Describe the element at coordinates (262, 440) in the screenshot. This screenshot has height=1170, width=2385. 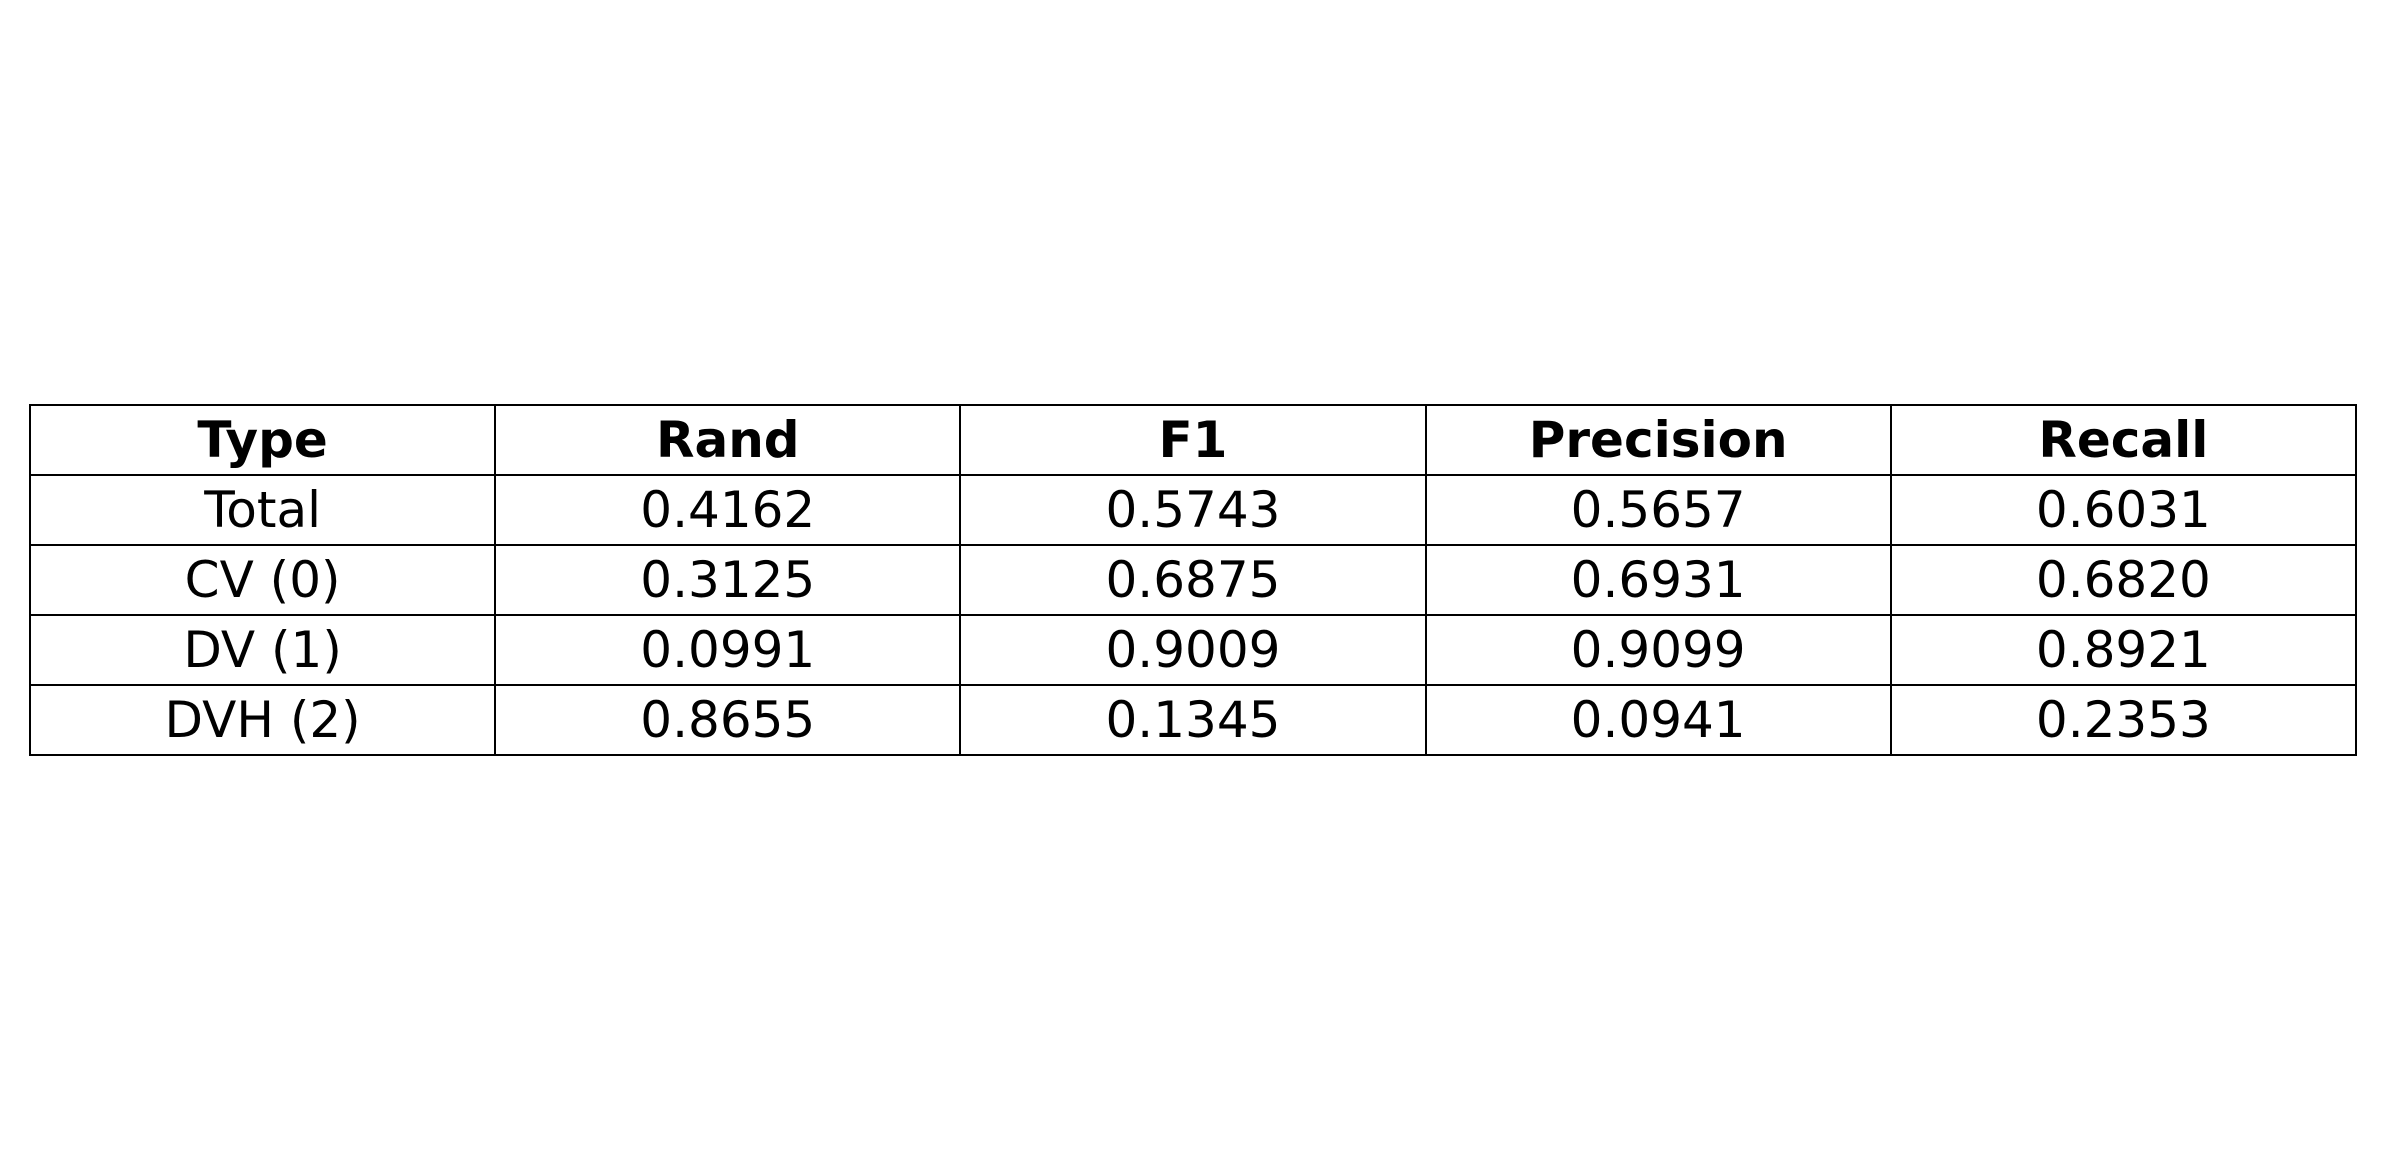
I see `column-header-type: Type` at that location.